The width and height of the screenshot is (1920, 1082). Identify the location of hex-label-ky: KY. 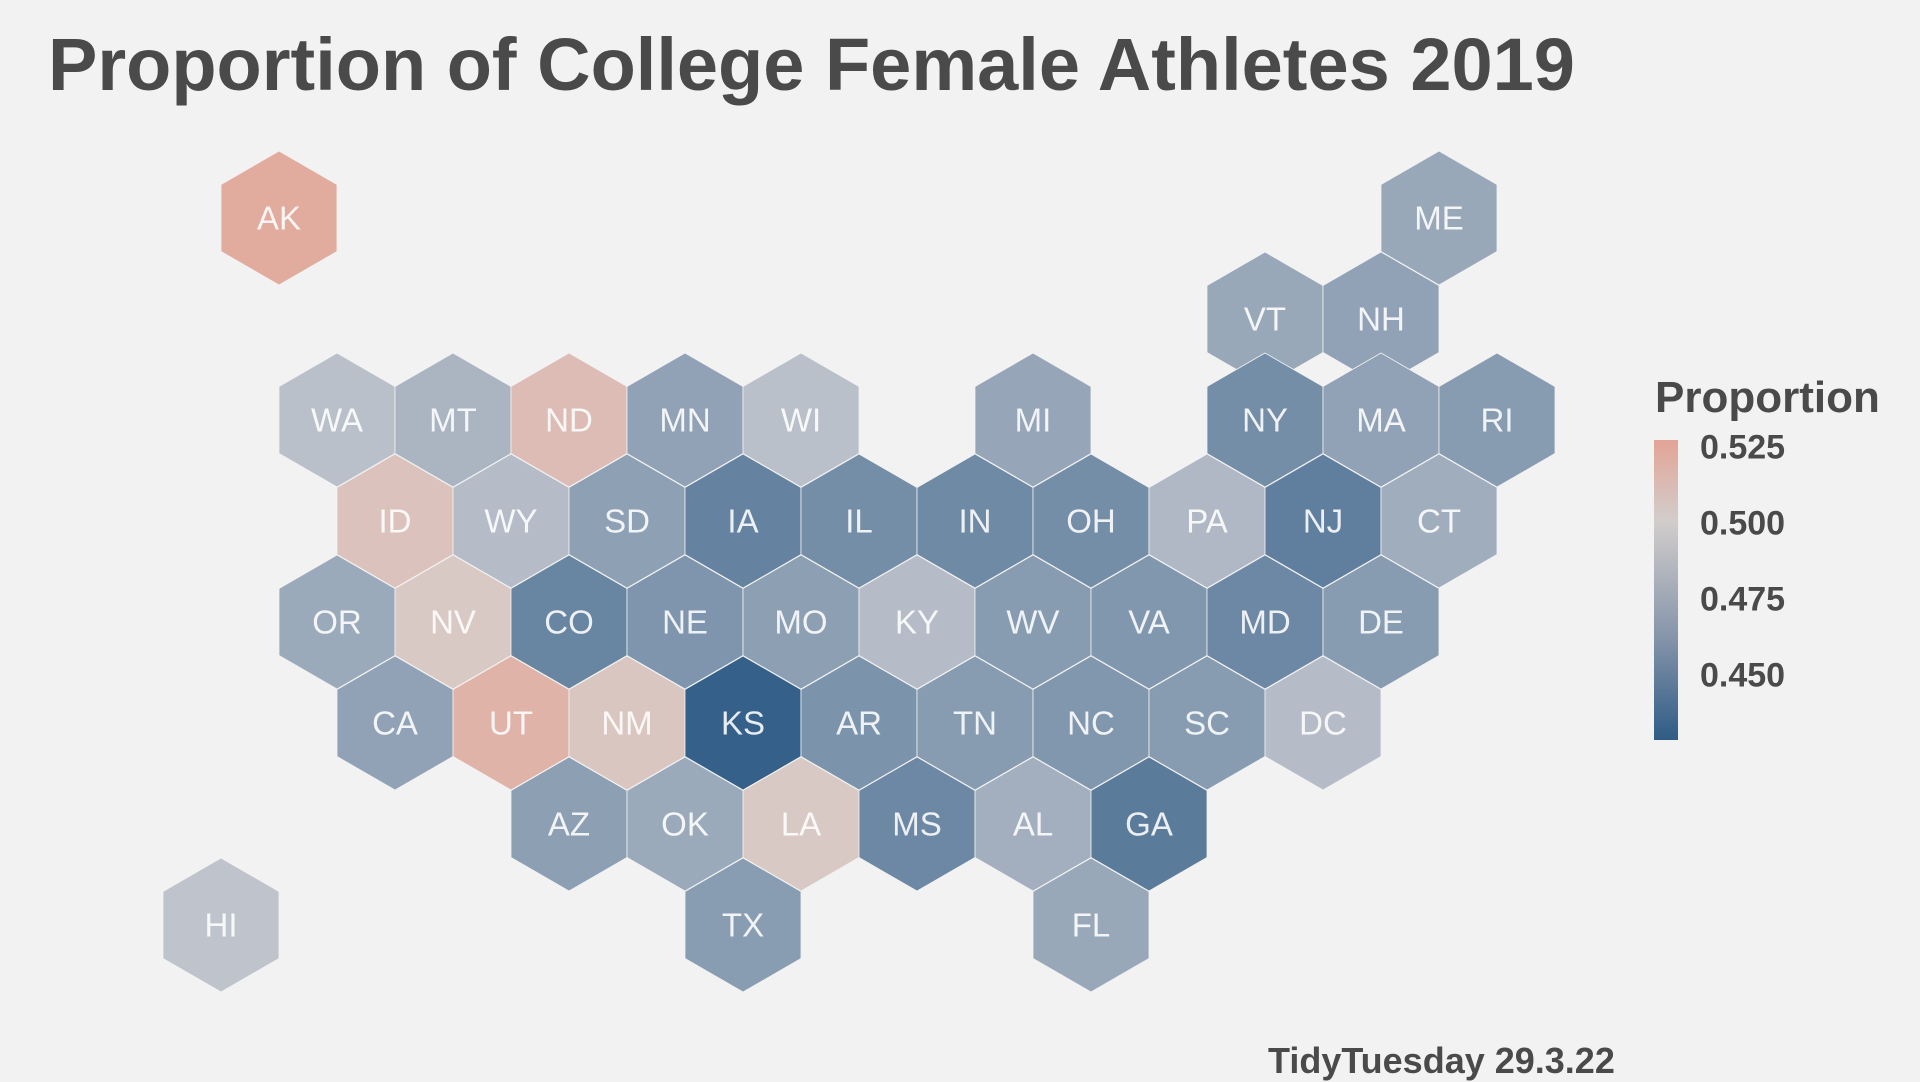
(917, 622).